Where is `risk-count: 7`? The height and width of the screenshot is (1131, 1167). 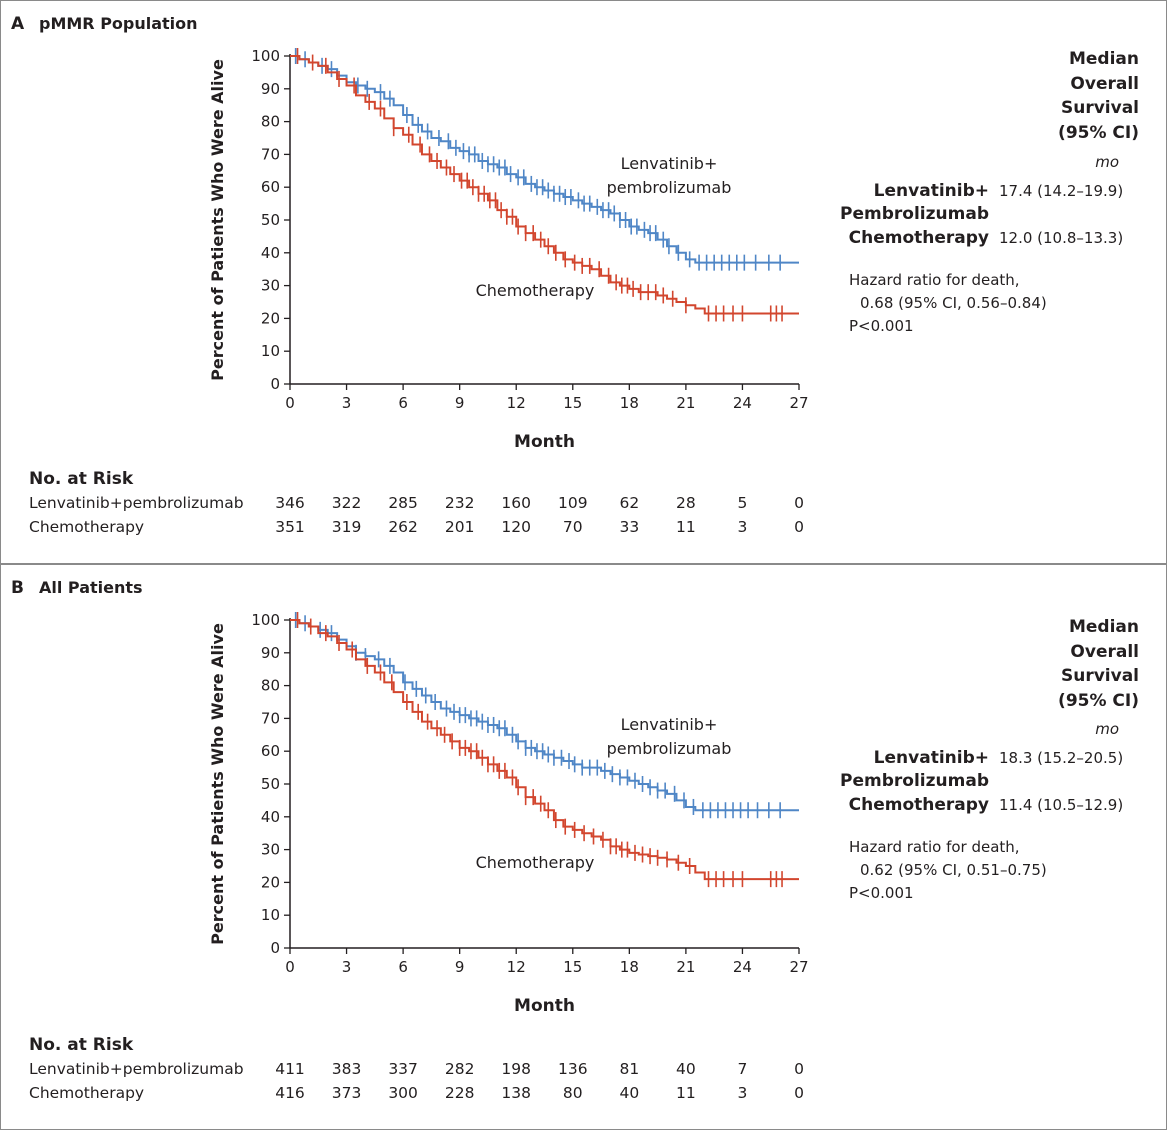 risk-count: 7 is located at coordinates (742, 1069).